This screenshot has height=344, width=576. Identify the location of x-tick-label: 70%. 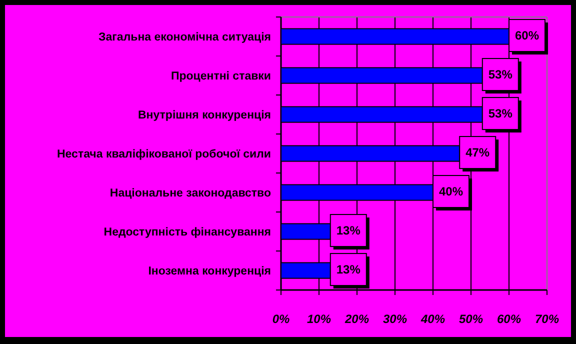
(547, 319).